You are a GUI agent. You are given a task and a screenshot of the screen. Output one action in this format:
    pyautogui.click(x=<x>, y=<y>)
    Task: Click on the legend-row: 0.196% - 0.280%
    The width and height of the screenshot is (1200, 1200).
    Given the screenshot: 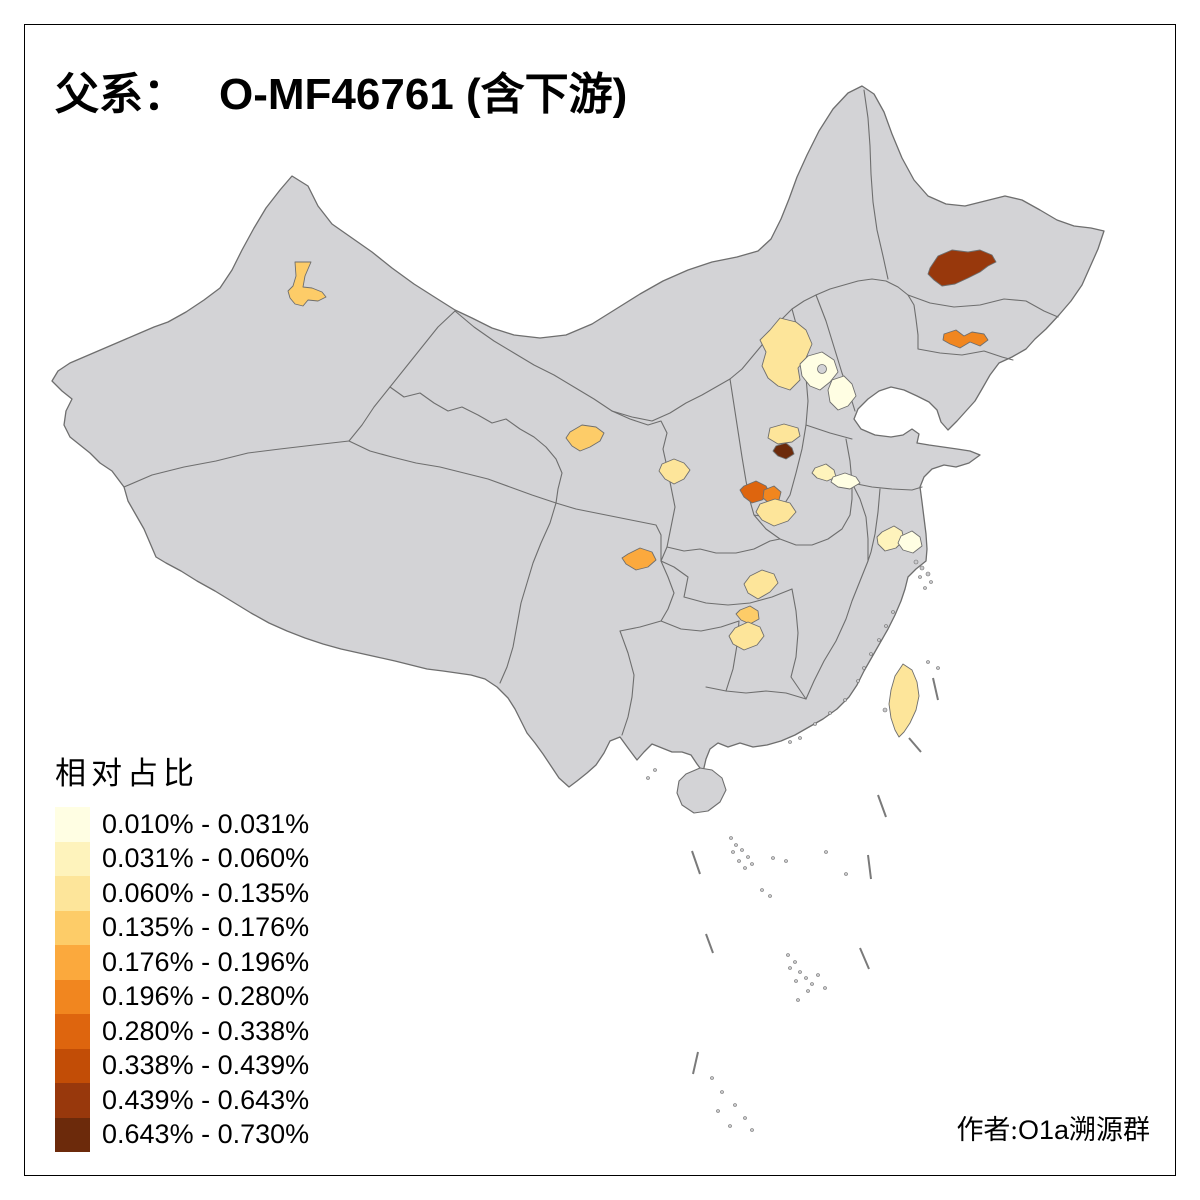 What is the action you would take?
    pyautogui.click(x=182, y=996)
    